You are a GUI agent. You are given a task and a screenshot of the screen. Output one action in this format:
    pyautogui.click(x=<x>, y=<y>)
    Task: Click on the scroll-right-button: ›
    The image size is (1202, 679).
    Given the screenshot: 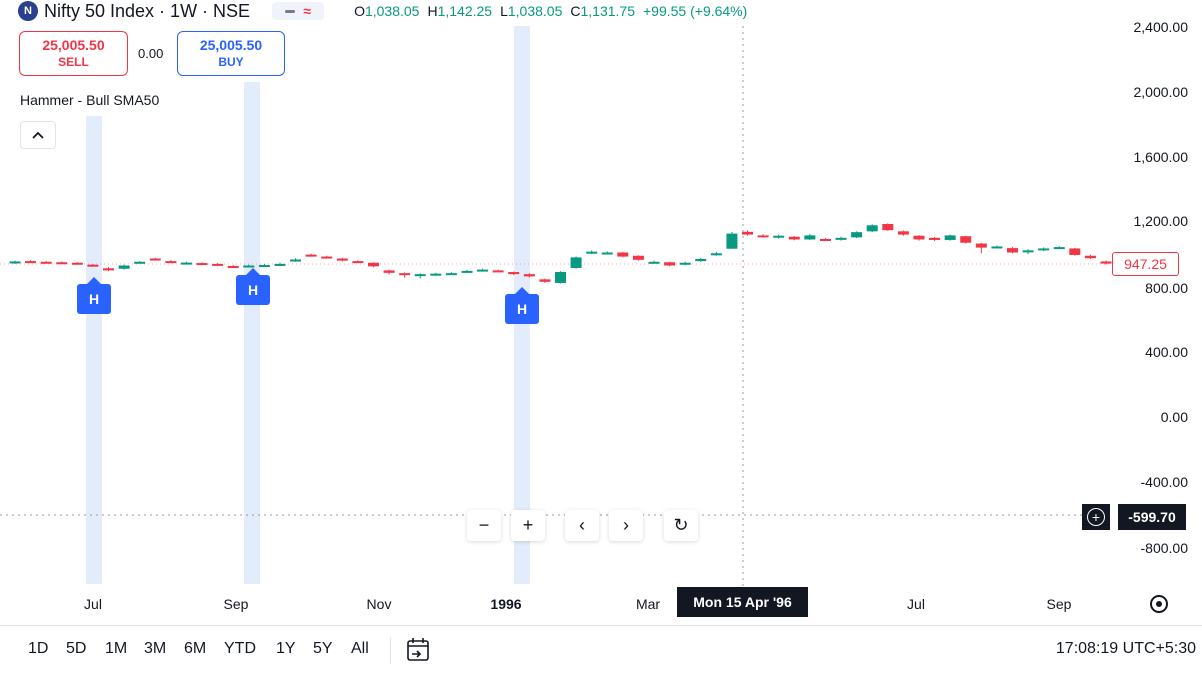 What is the action you would take?
    pyautogui.click(x=626, y=525)
    